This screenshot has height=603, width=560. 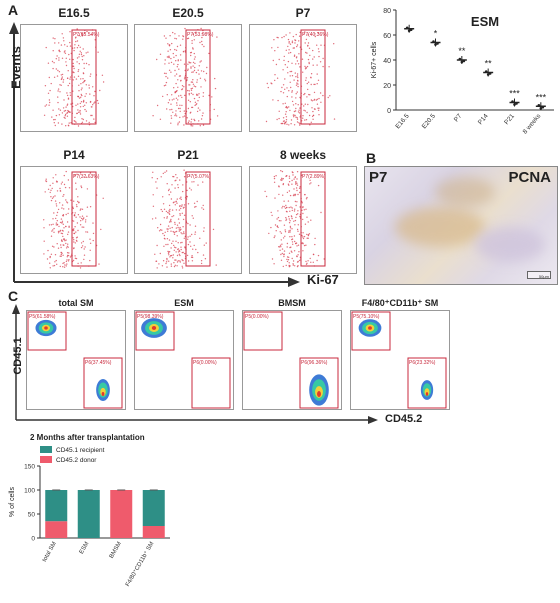 What do you see at coordinates (47, 331) in the screenshot?
I see `flow-gate-top` at bounding box center [47, 331].